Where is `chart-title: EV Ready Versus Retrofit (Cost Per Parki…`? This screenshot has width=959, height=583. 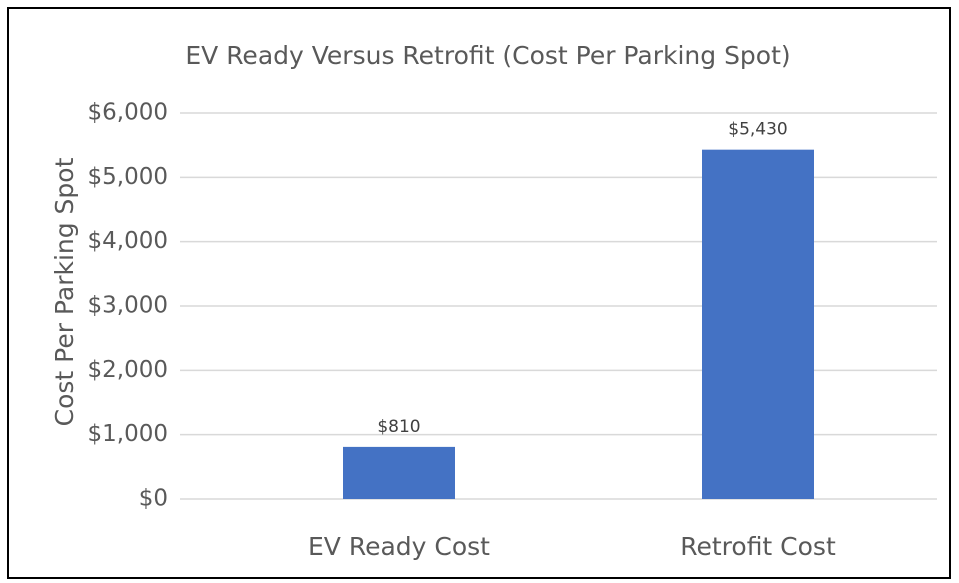
chart-title: EV Ready Versus Retrofit (Cost Per Parki… is located at coordinates (487, 55).